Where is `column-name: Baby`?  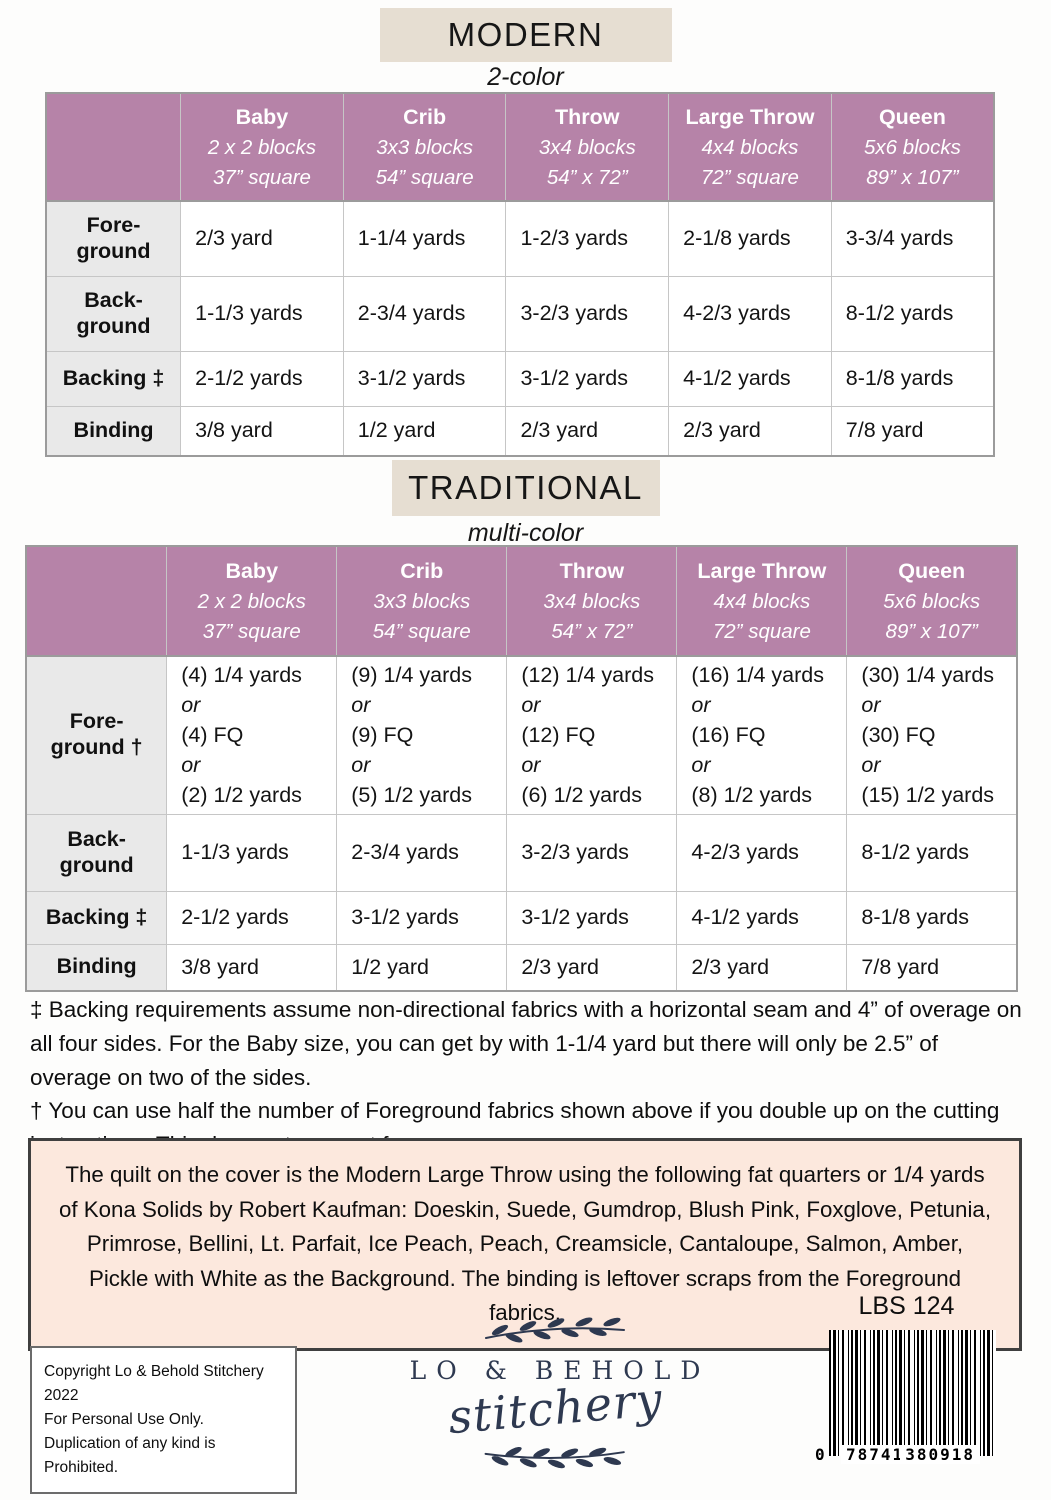
column-name: Baby is located at coordinates (252, 570).